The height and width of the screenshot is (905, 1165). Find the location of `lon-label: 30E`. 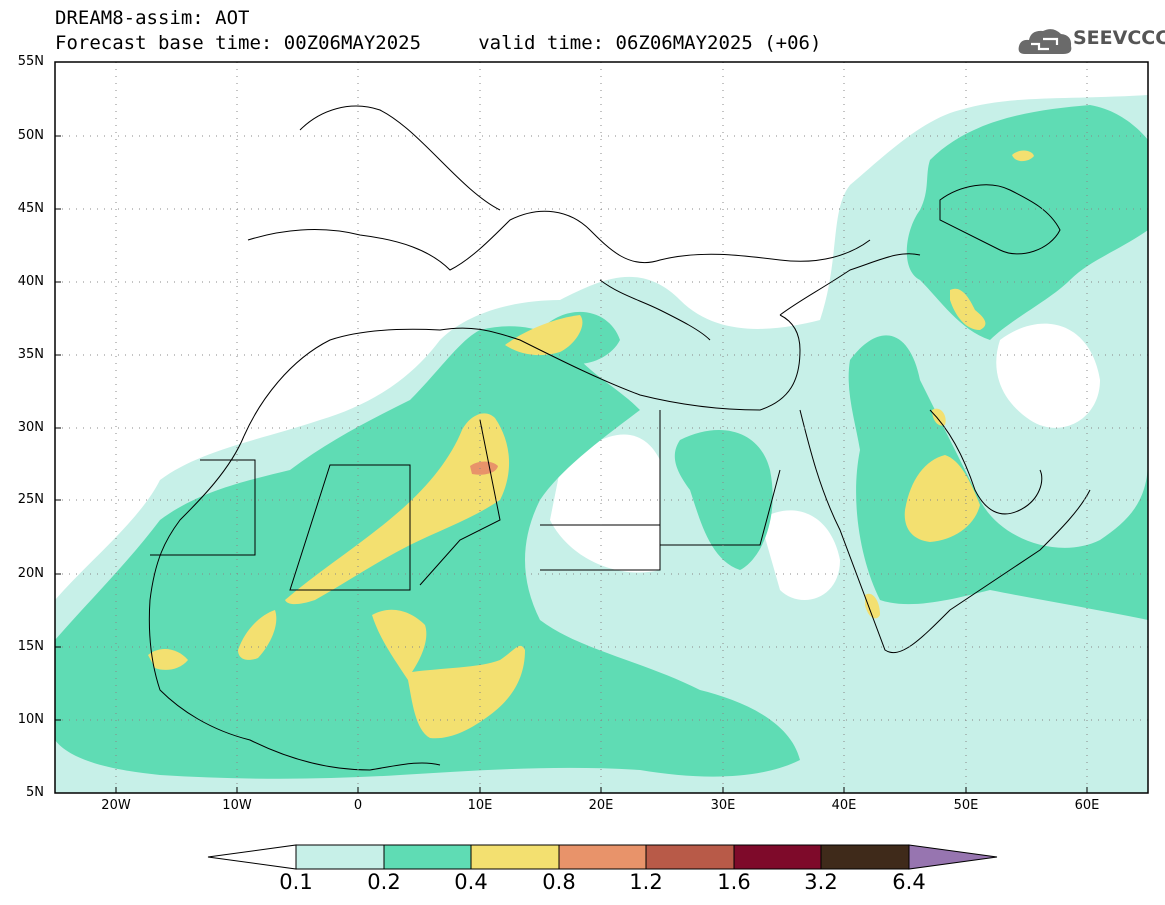

lon-label: 30E is located at coordinates (723, 805).